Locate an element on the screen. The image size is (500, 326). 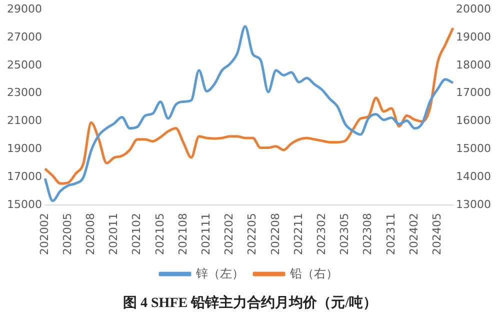
y-tick-label: 19000 is located at coordinates (24, 149).